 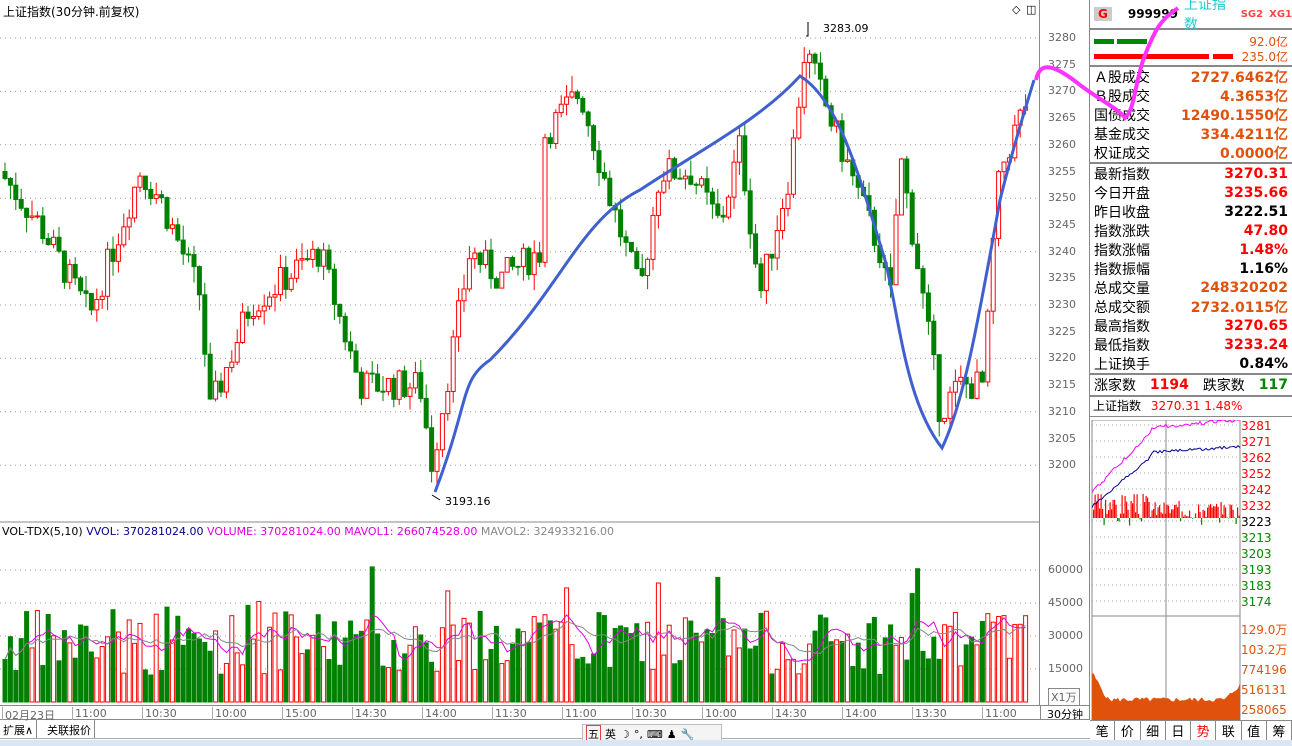 I want to click on panel-tab: 联, so click(x=1229, y=730).